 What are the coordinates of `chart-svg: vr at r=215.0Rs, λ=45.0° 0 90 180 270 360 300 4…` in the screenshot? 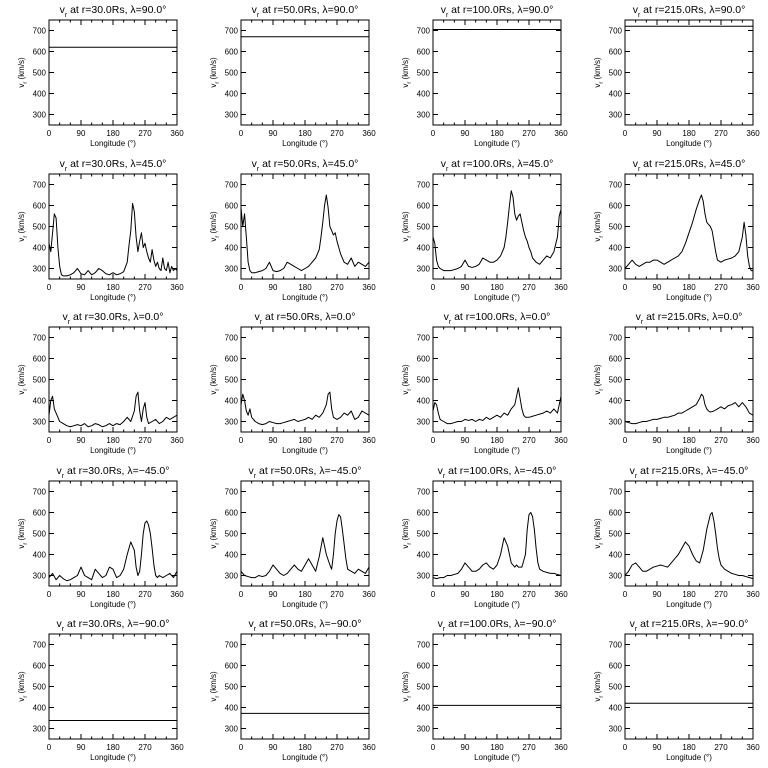 It's located at (676, 230).